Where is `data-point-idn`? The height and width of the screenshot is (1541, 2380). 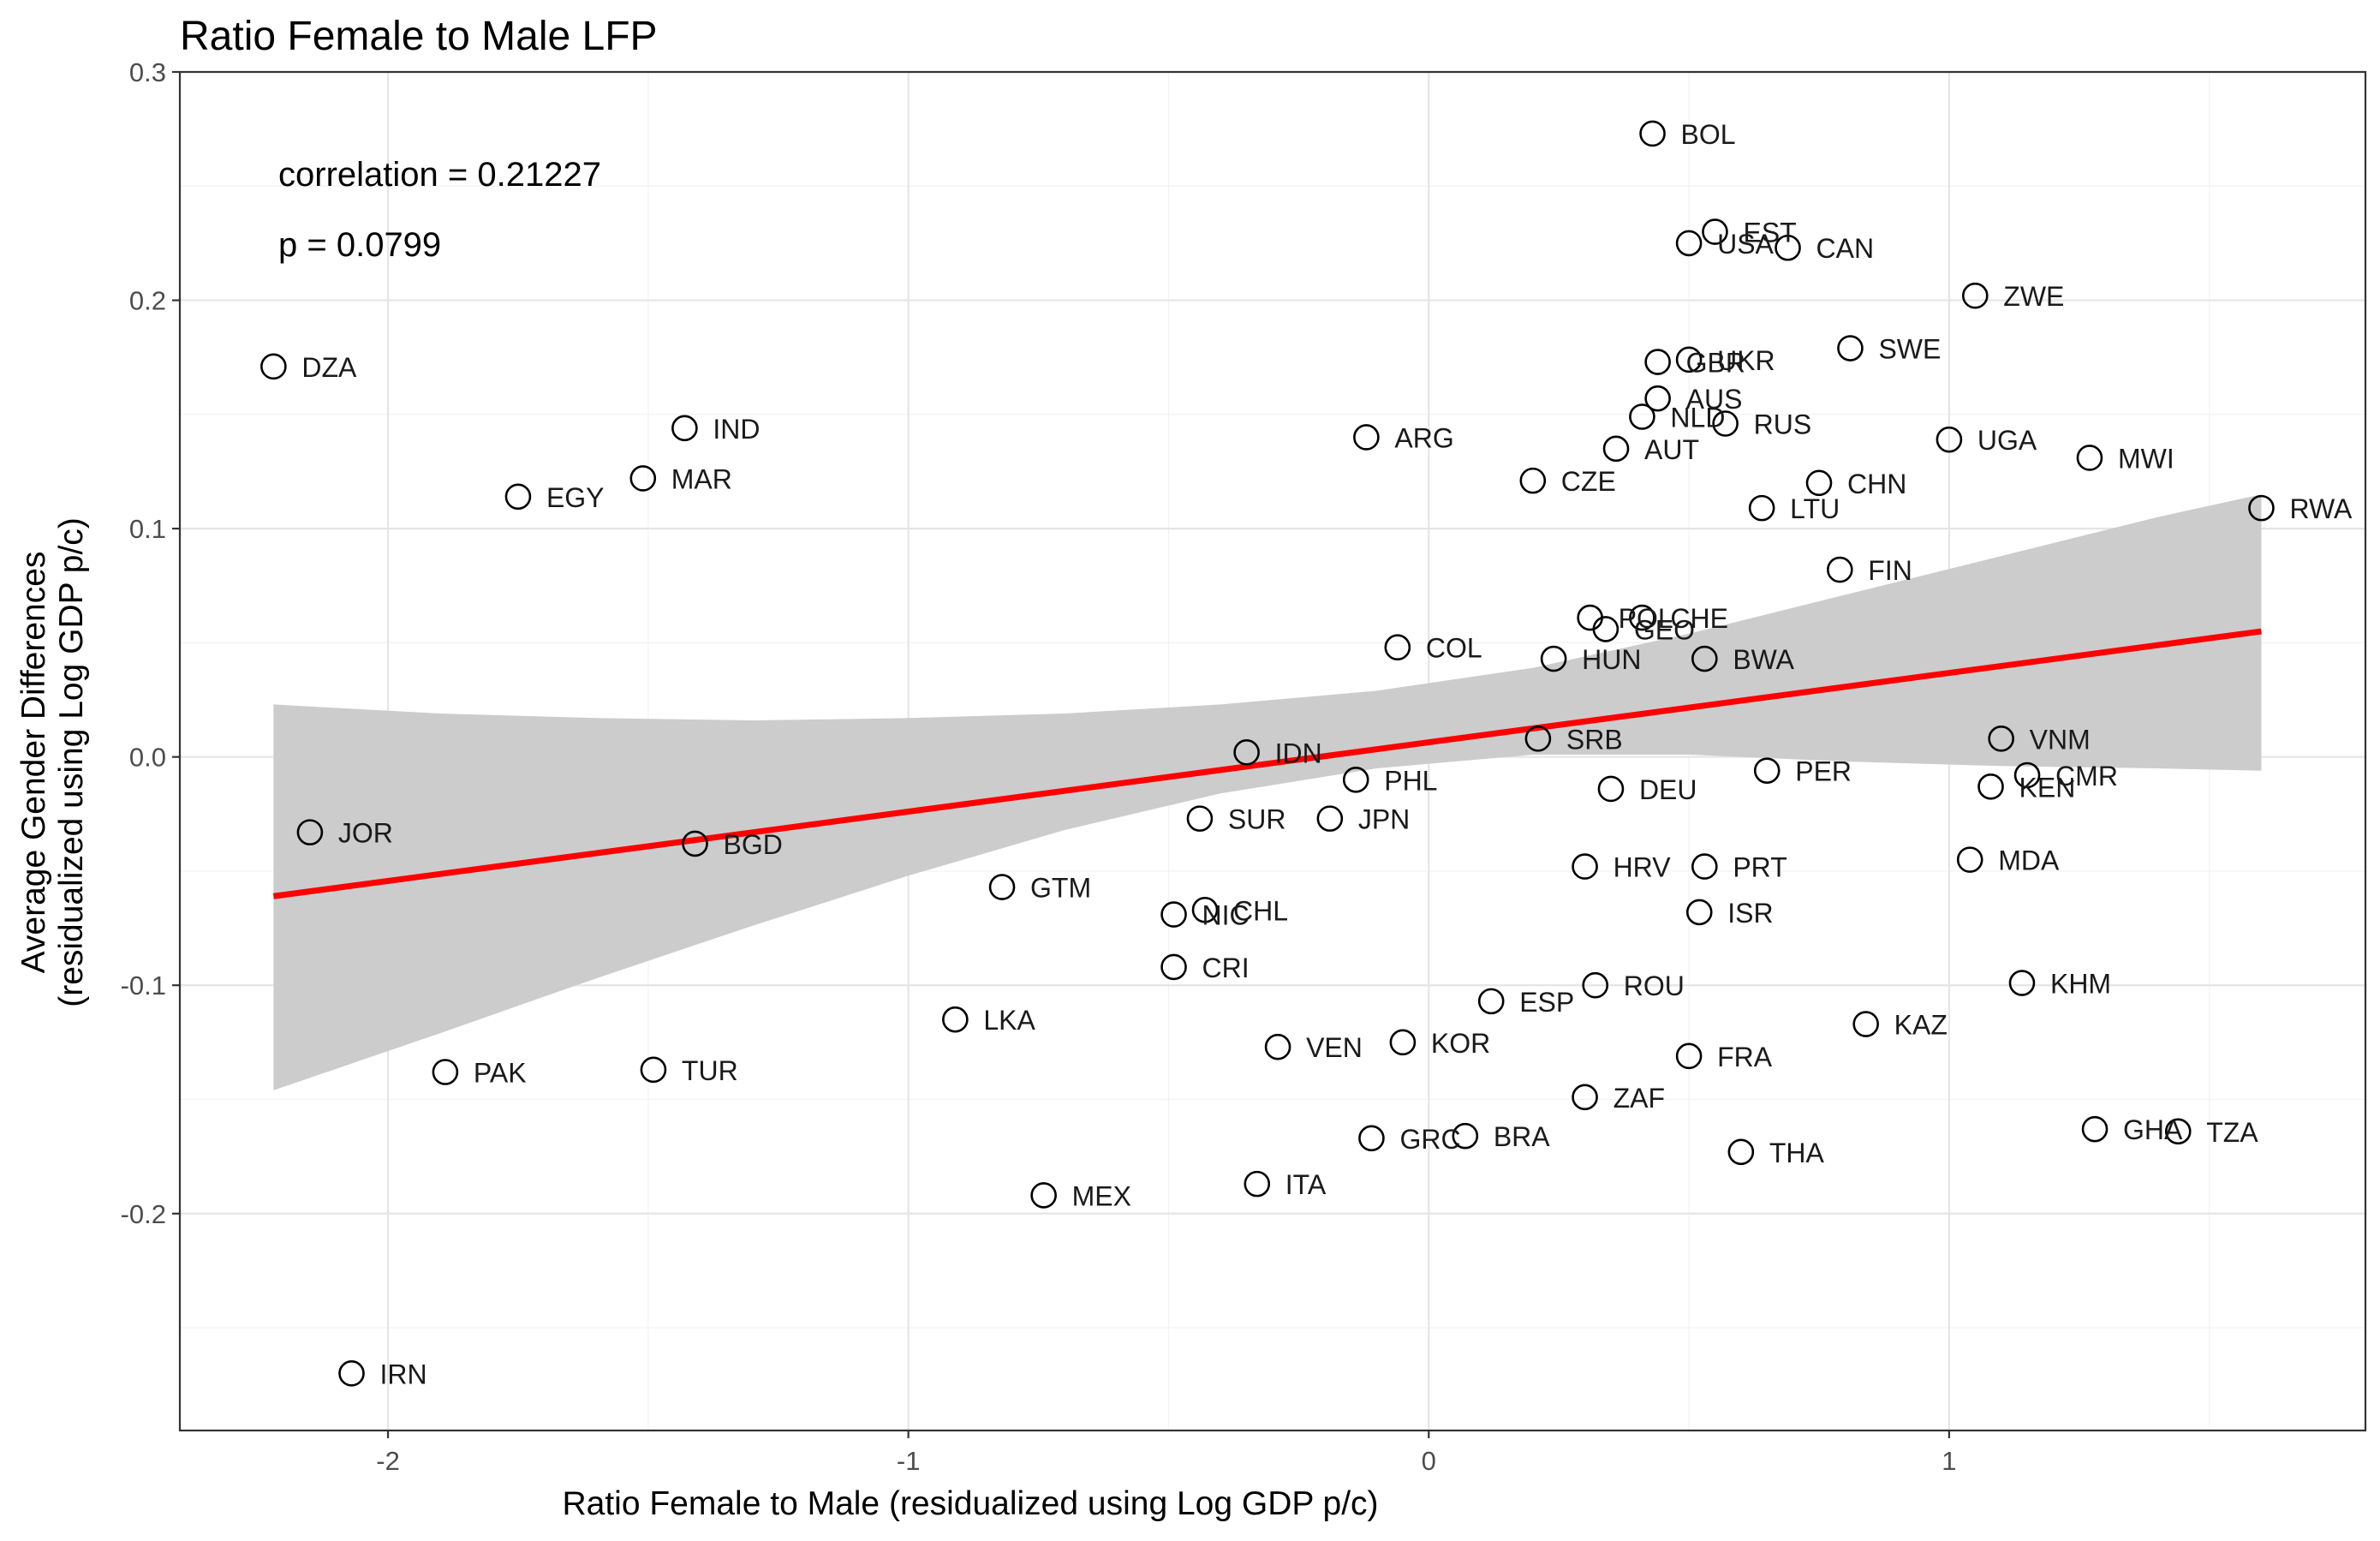 data-point-idn is located at coordinates (1246, 752).